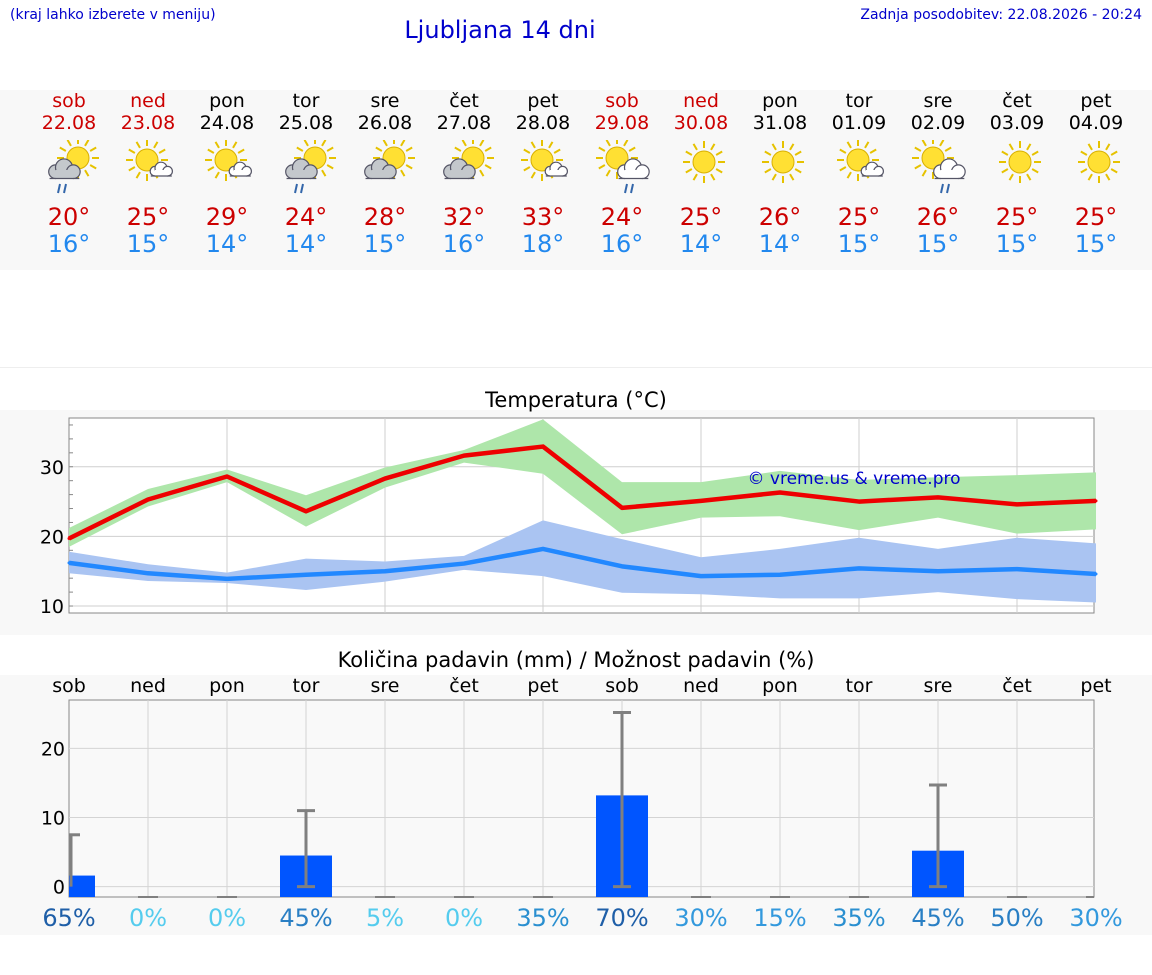 Image resolution: width=1152 pixels, height=975 pixels. Describe the element at coordinates (500, 30) in the screenshot. I see `page-title: Ljubljana 14 dni` at that location.